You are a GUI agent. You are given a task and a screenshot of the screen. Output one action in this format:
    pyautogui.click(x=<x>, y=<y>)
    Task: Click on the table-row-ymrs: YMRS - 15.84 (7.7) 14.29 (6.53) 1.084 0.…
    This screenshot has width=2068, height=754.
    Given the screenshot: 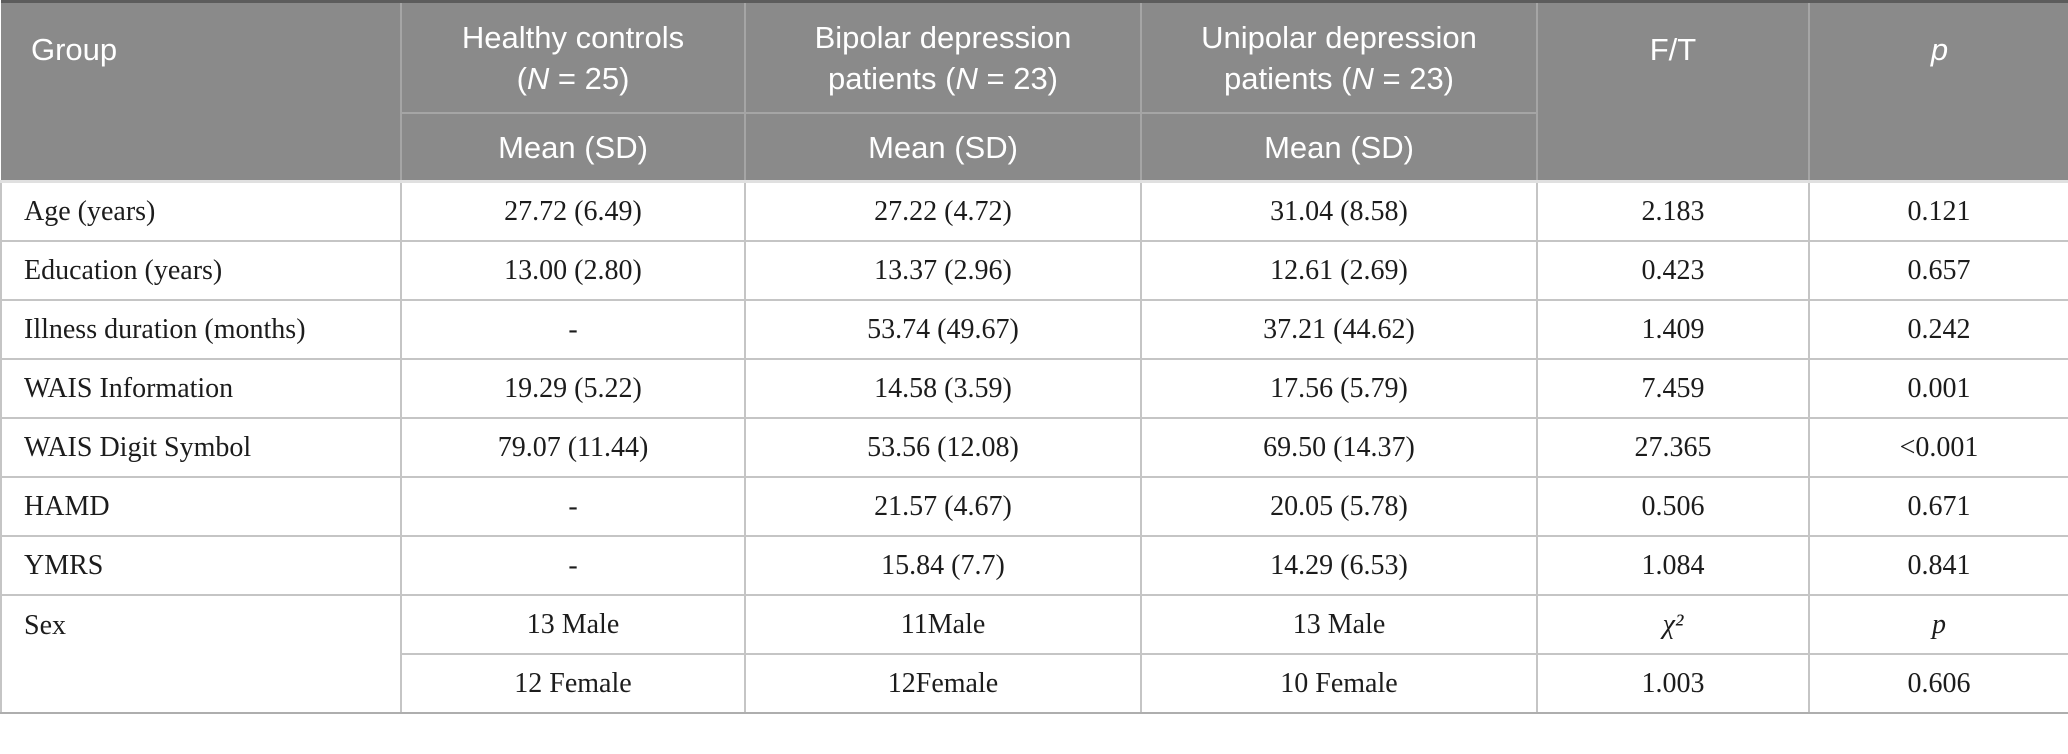 What is the action you would take?
    pyautogui.click(x=1034, y=565)
    